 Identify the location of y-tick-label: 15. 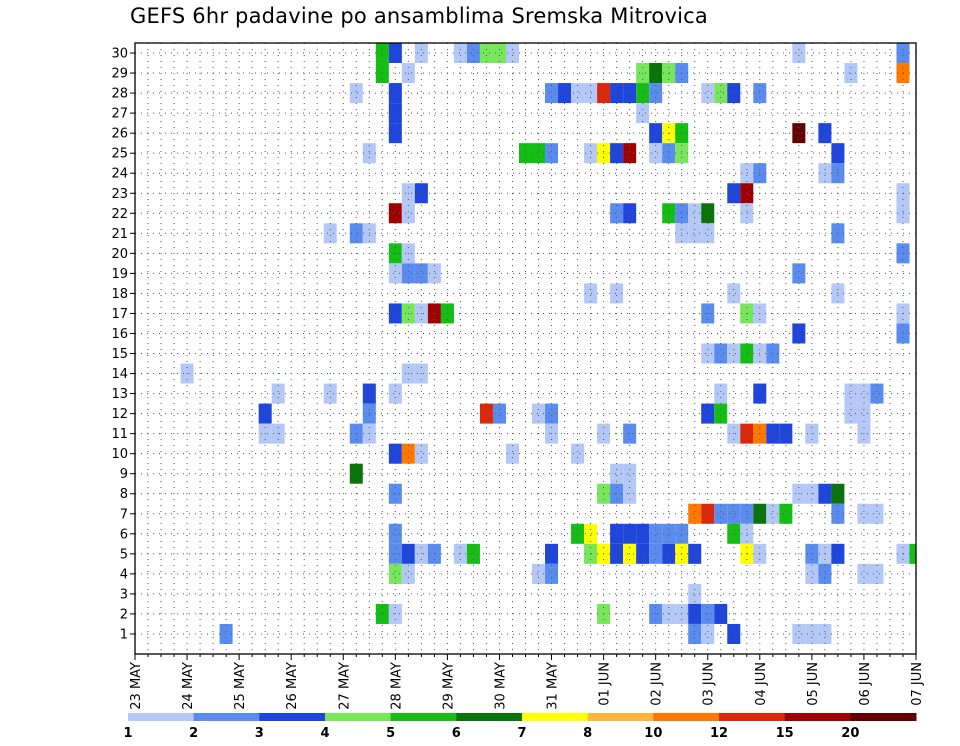
(119, 354).